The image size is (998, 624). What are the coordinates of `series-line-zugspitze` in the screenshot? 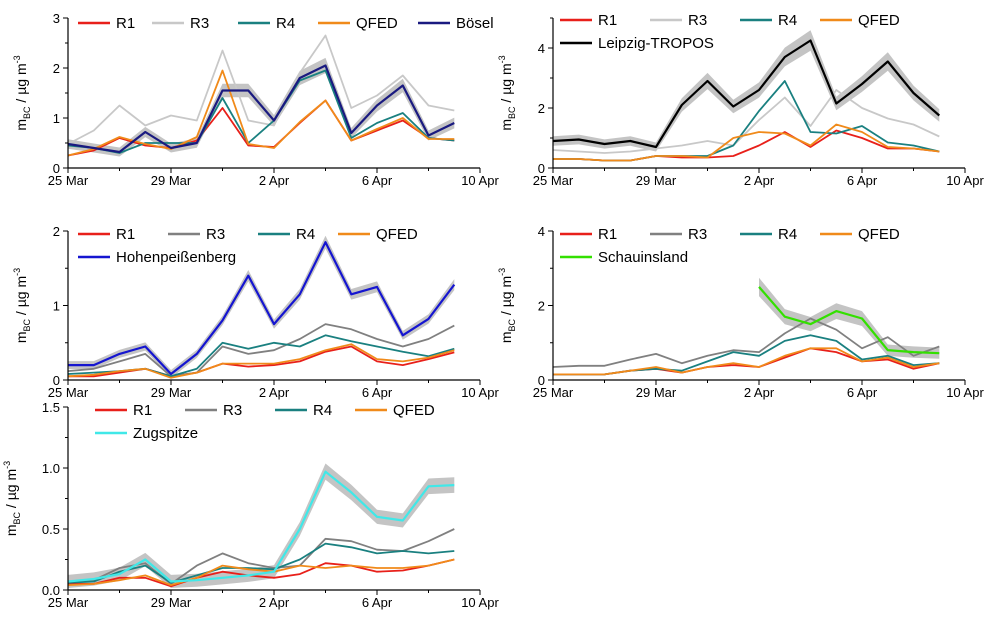 It's located at (261, 526).